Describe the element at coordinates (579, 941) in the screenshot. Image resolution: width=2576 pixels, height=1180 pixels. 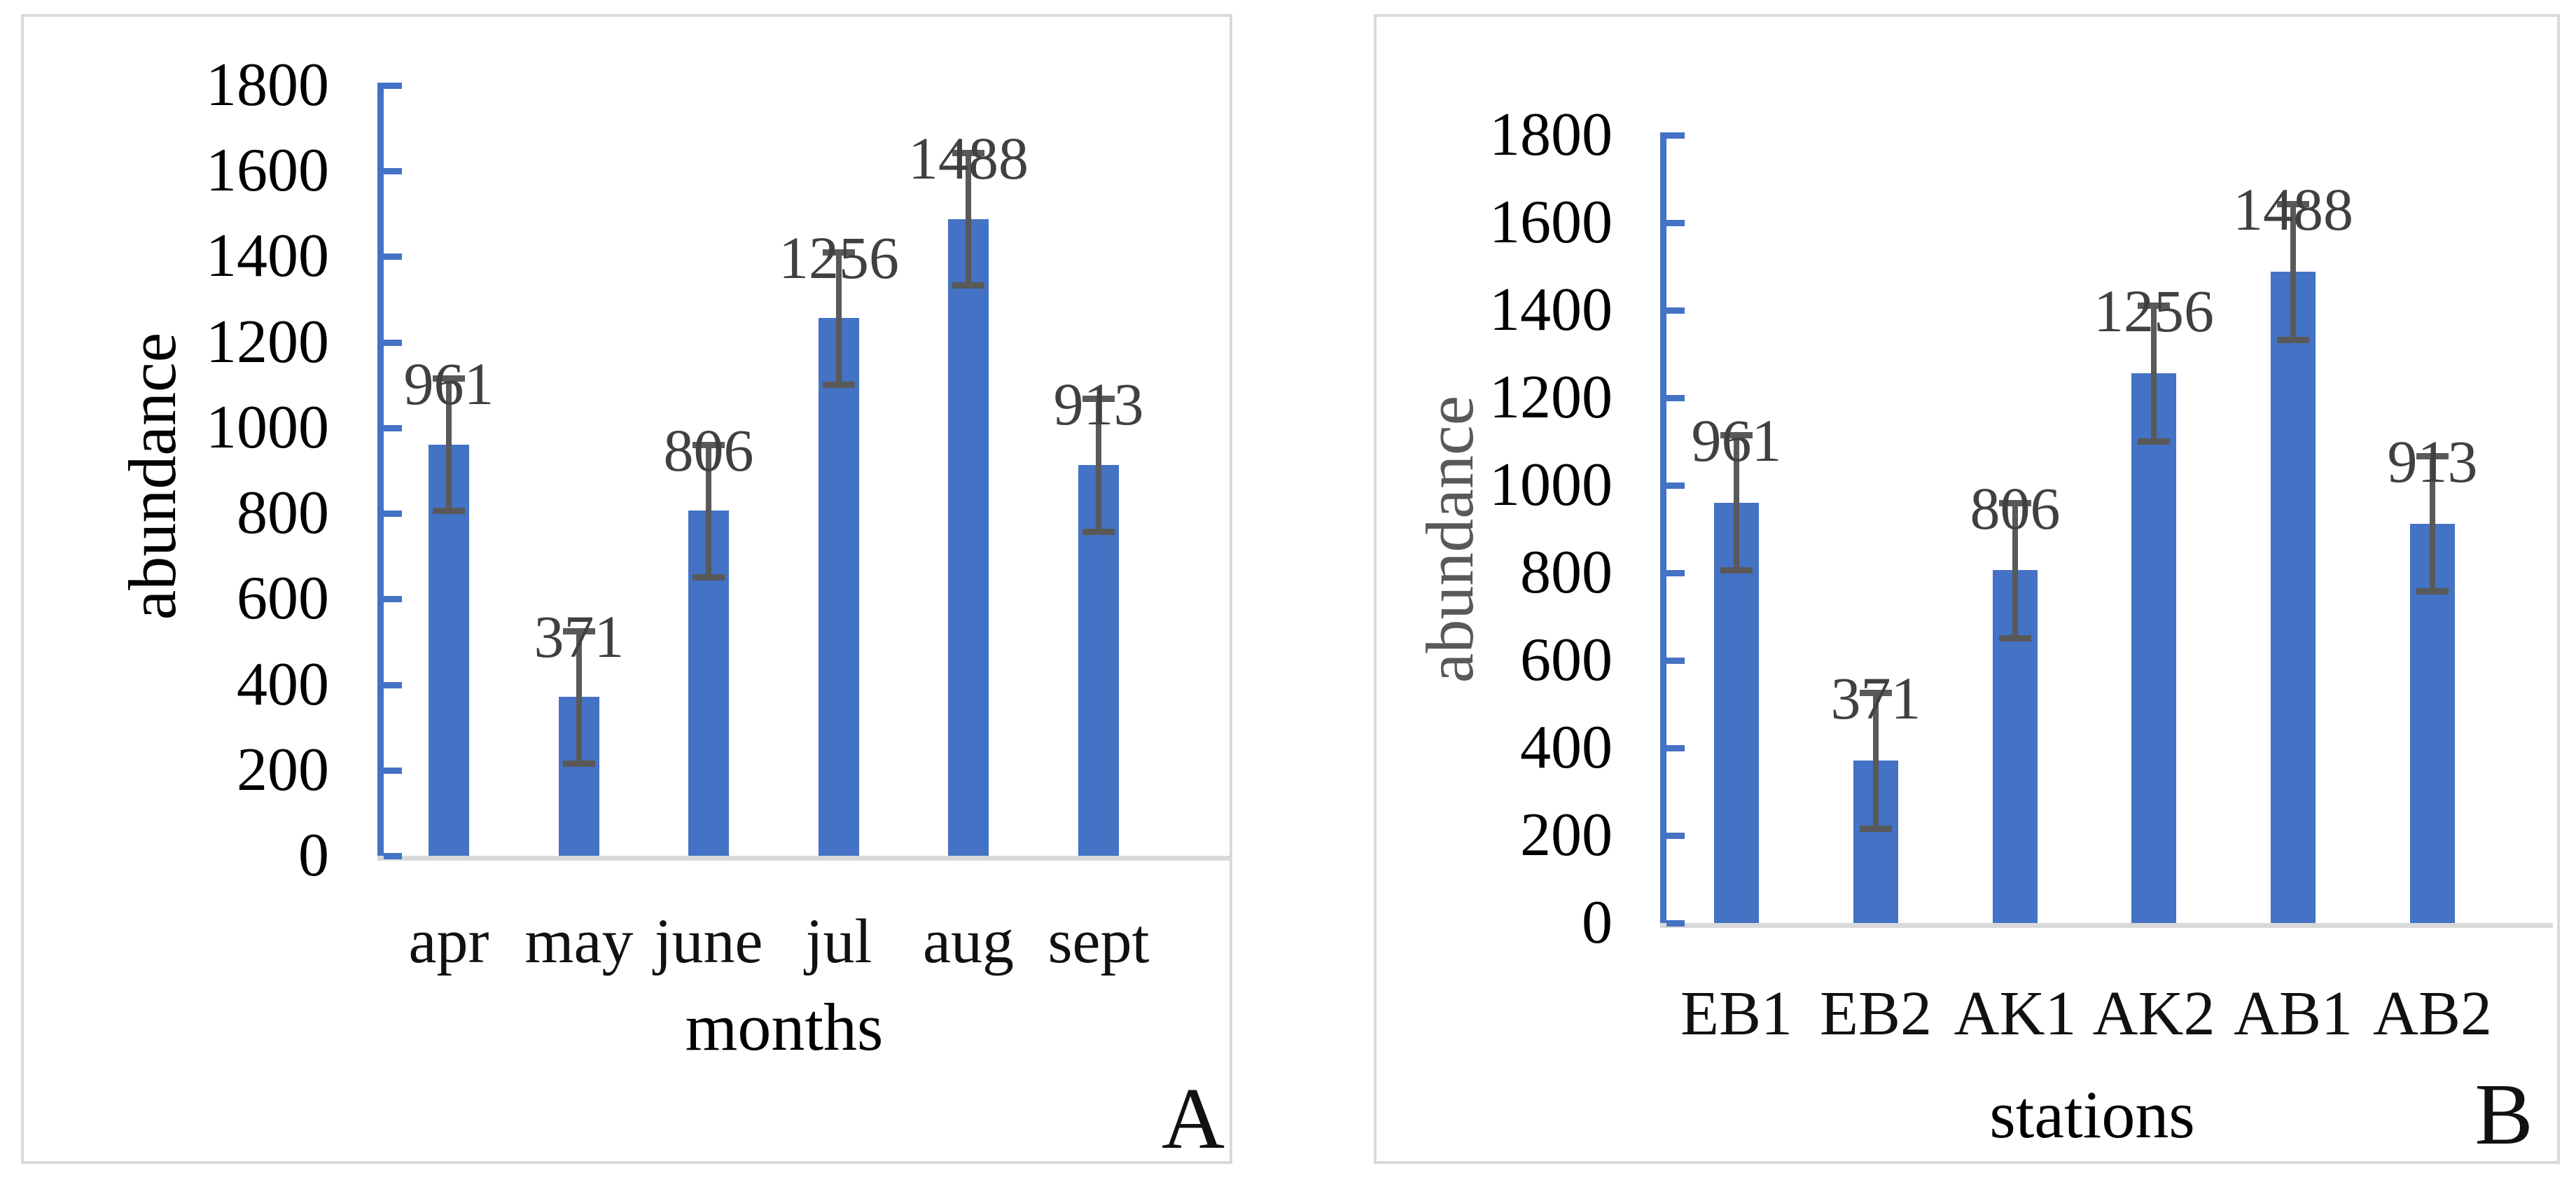
I see `x-category-label: may` at that location.